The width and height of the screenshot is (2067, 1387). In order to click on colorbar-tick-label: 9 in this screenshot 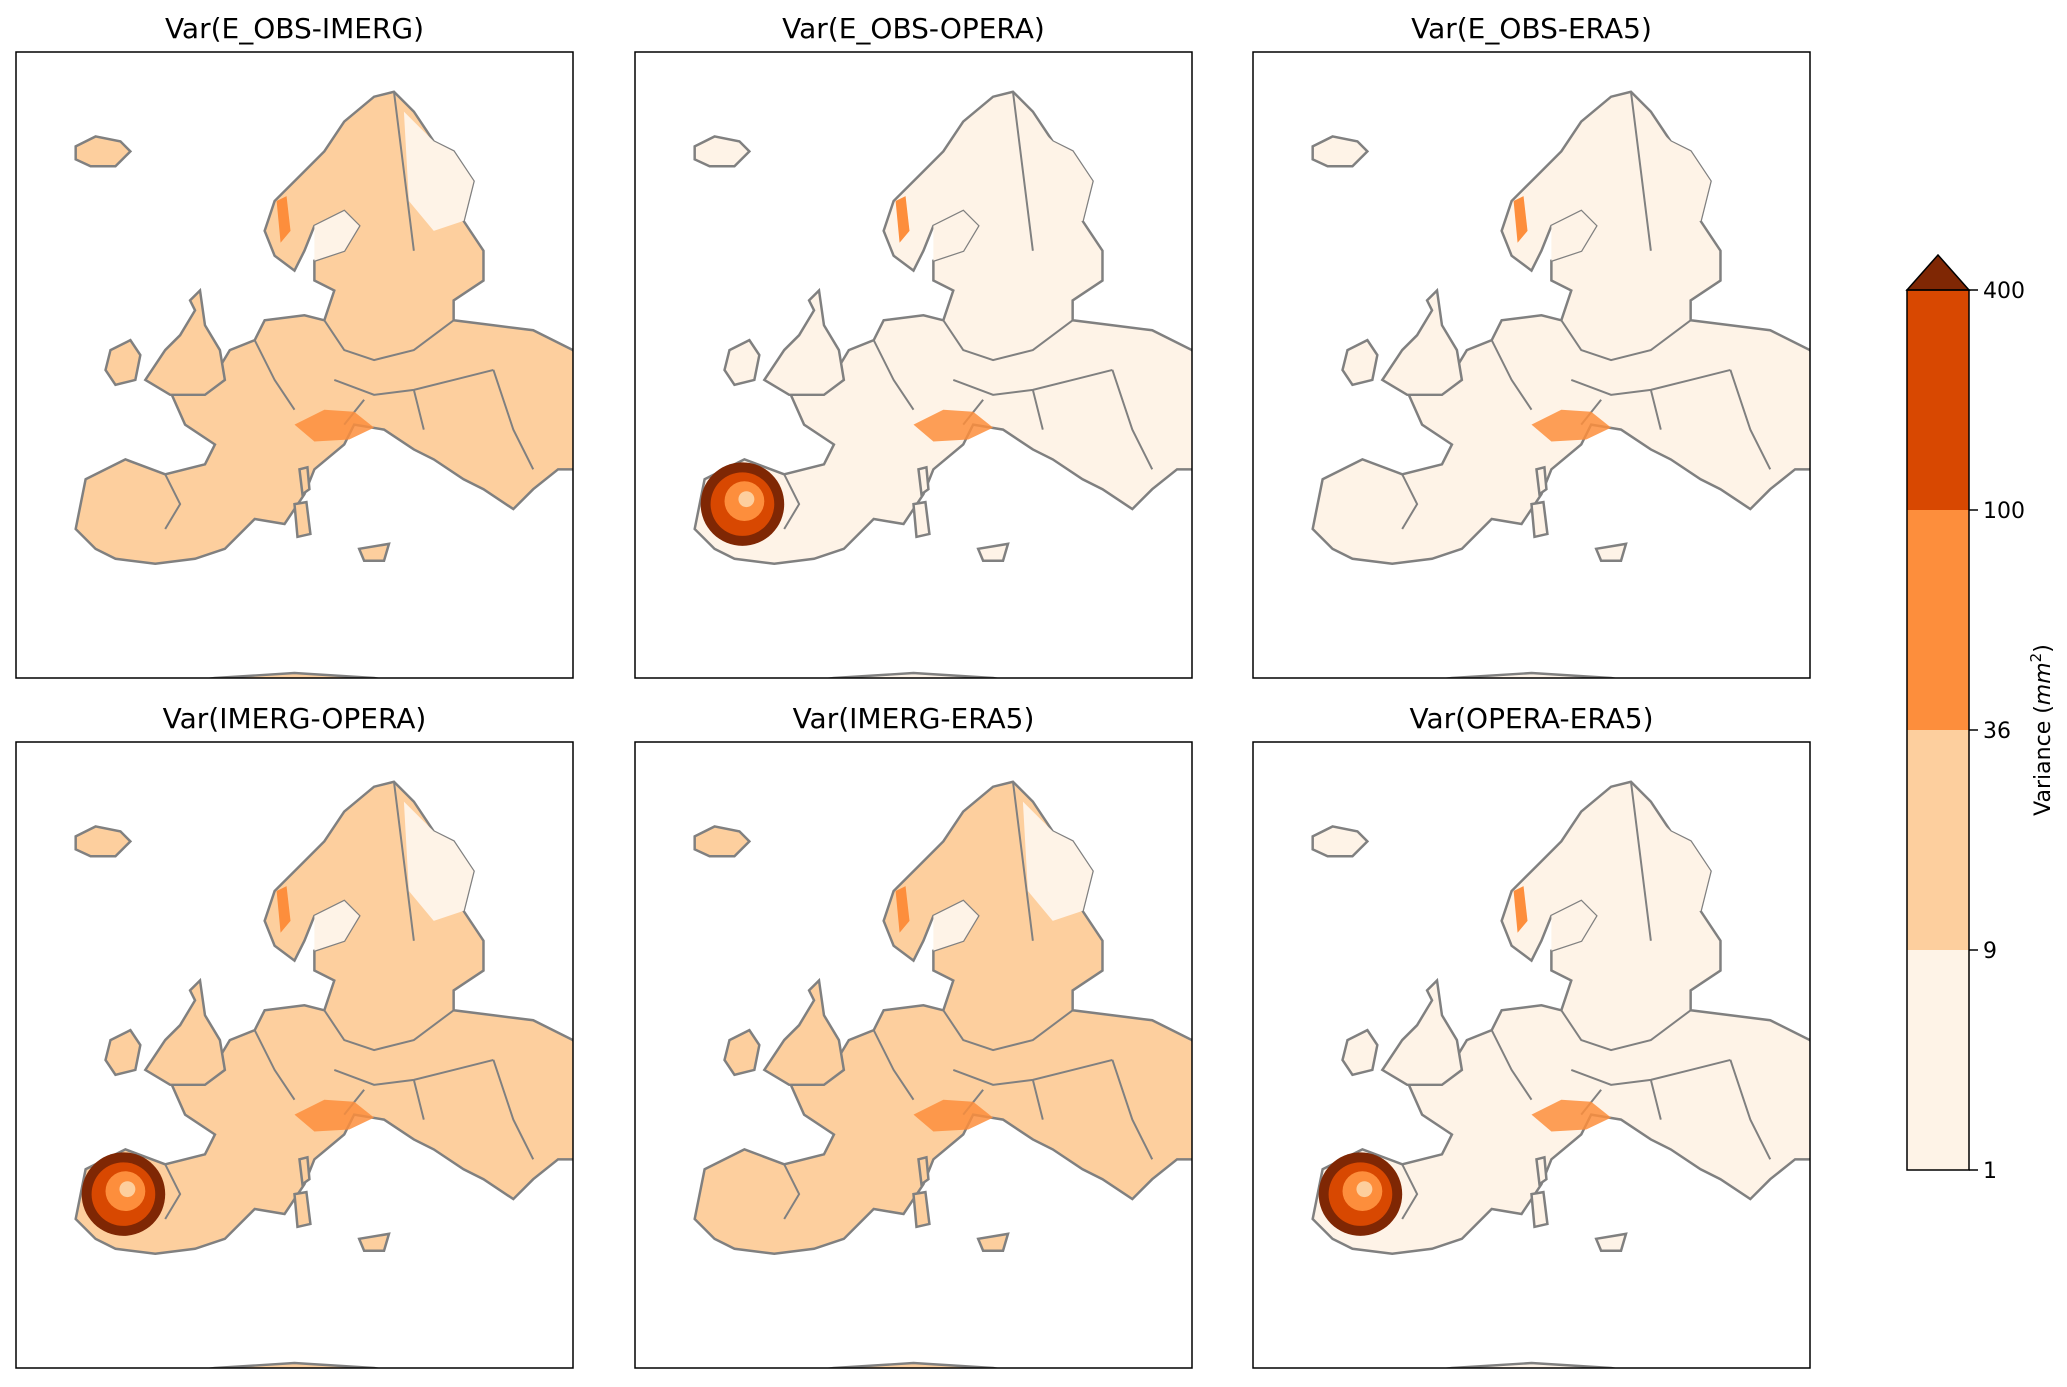, I will do `click(1990, 951)`.